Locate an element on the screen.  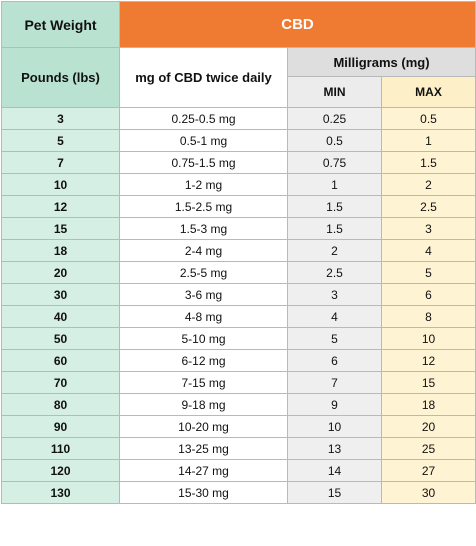
dose-range-cell: 7-15 mg is located at coordinates (203, 382).